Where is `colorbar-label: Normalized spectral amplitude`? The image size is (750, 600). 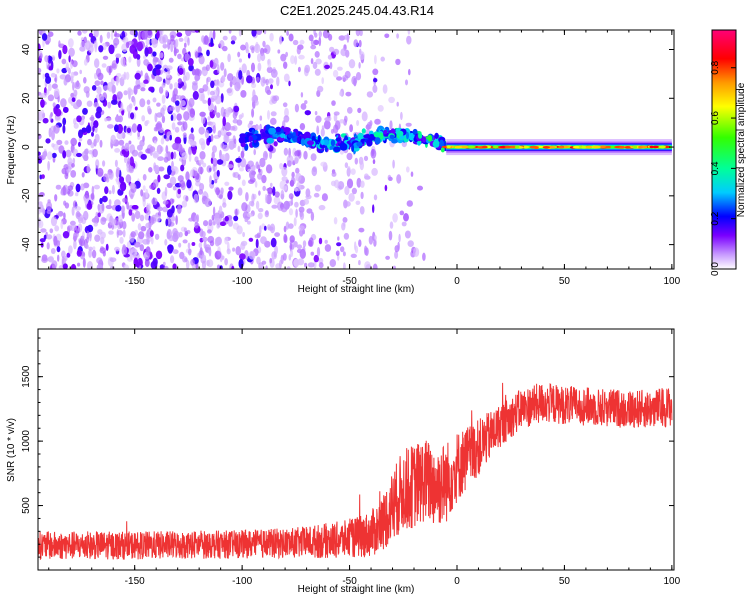 colorbar-label: Normalized spectral amplitude is located at coordinates (741, 149).